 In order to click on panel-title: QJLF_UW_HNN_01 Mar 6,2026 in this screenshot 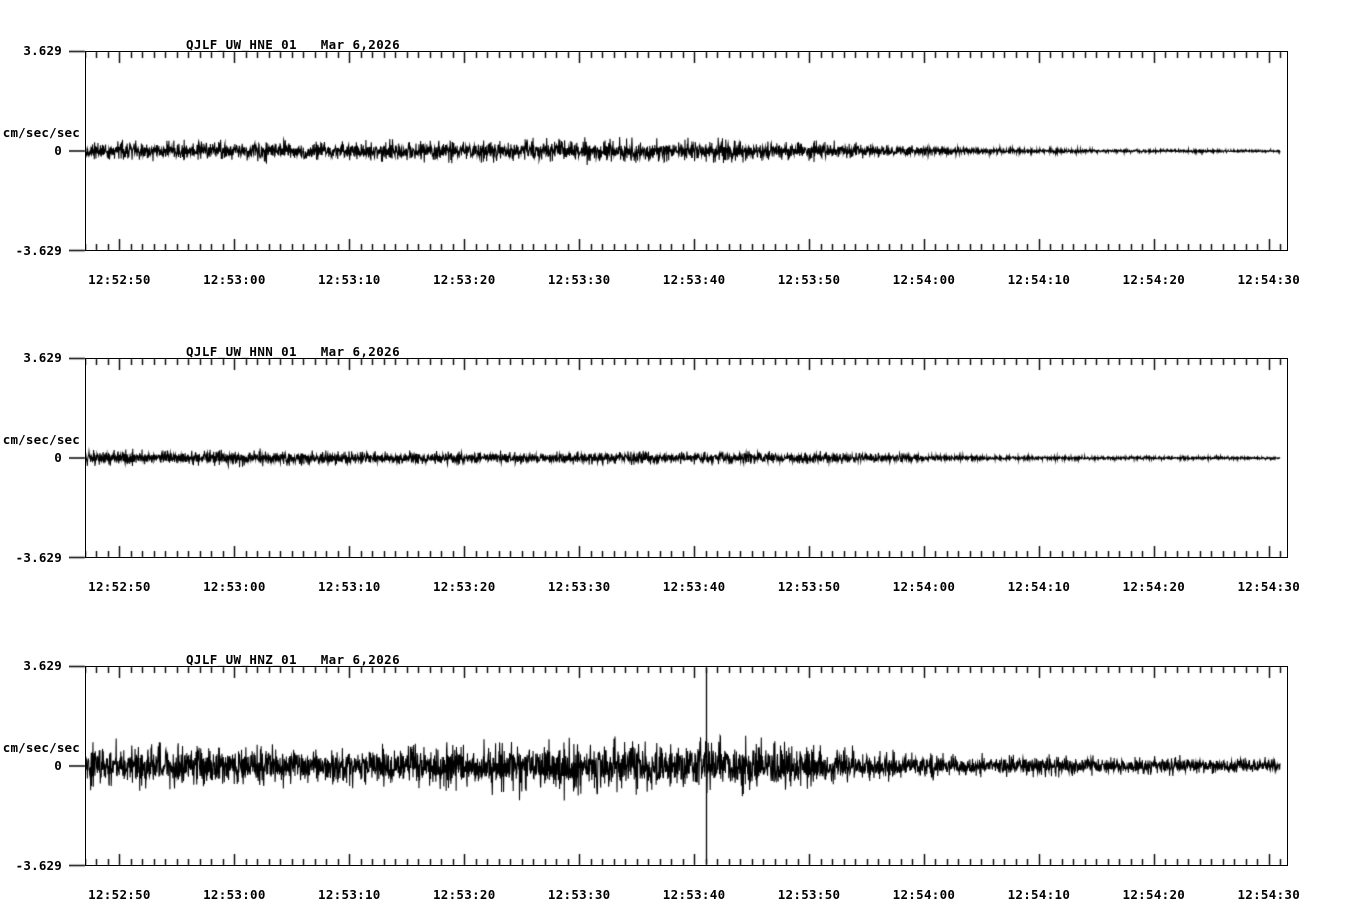, I will do `click(293, 351)`.